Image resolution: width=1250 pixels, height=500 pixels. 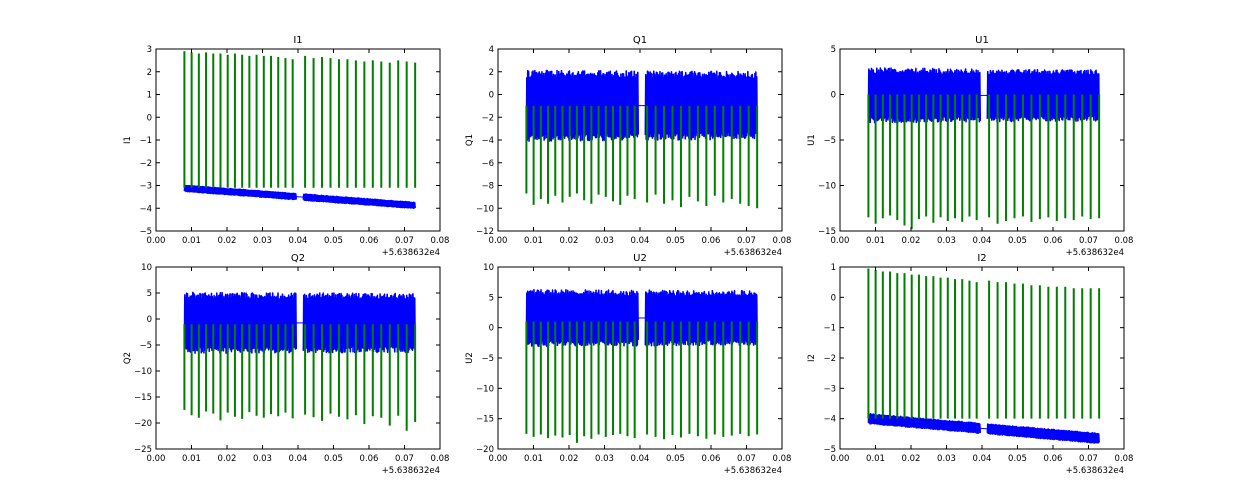 I want to click on y-tick-label: −6, so click(x=487, y=164).